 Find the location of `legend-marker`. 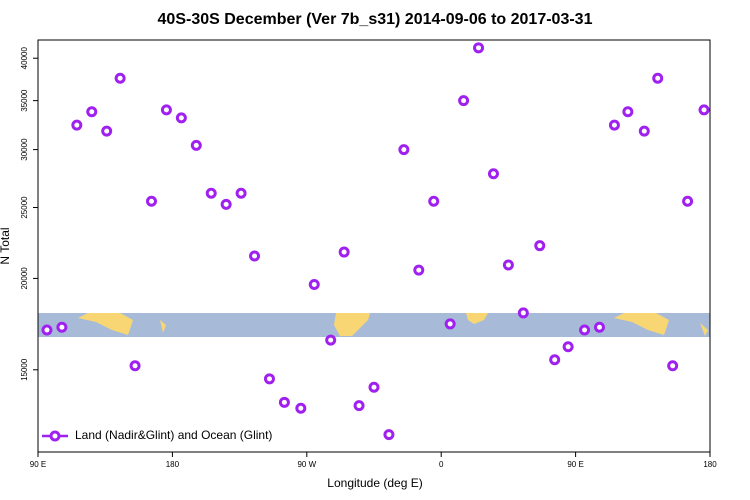

legend-marker is located at coordinates (55, 436).